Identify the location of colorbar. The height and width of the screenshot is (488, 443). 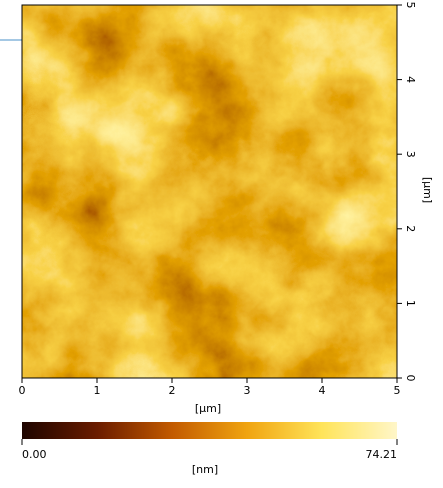
(209, 430).